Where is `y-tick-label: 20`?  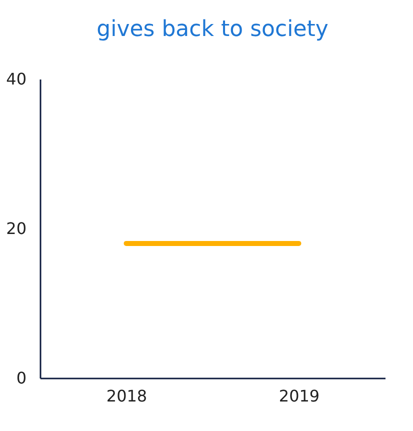
y-tick-label: 20 is located at coordinates (16, 228).